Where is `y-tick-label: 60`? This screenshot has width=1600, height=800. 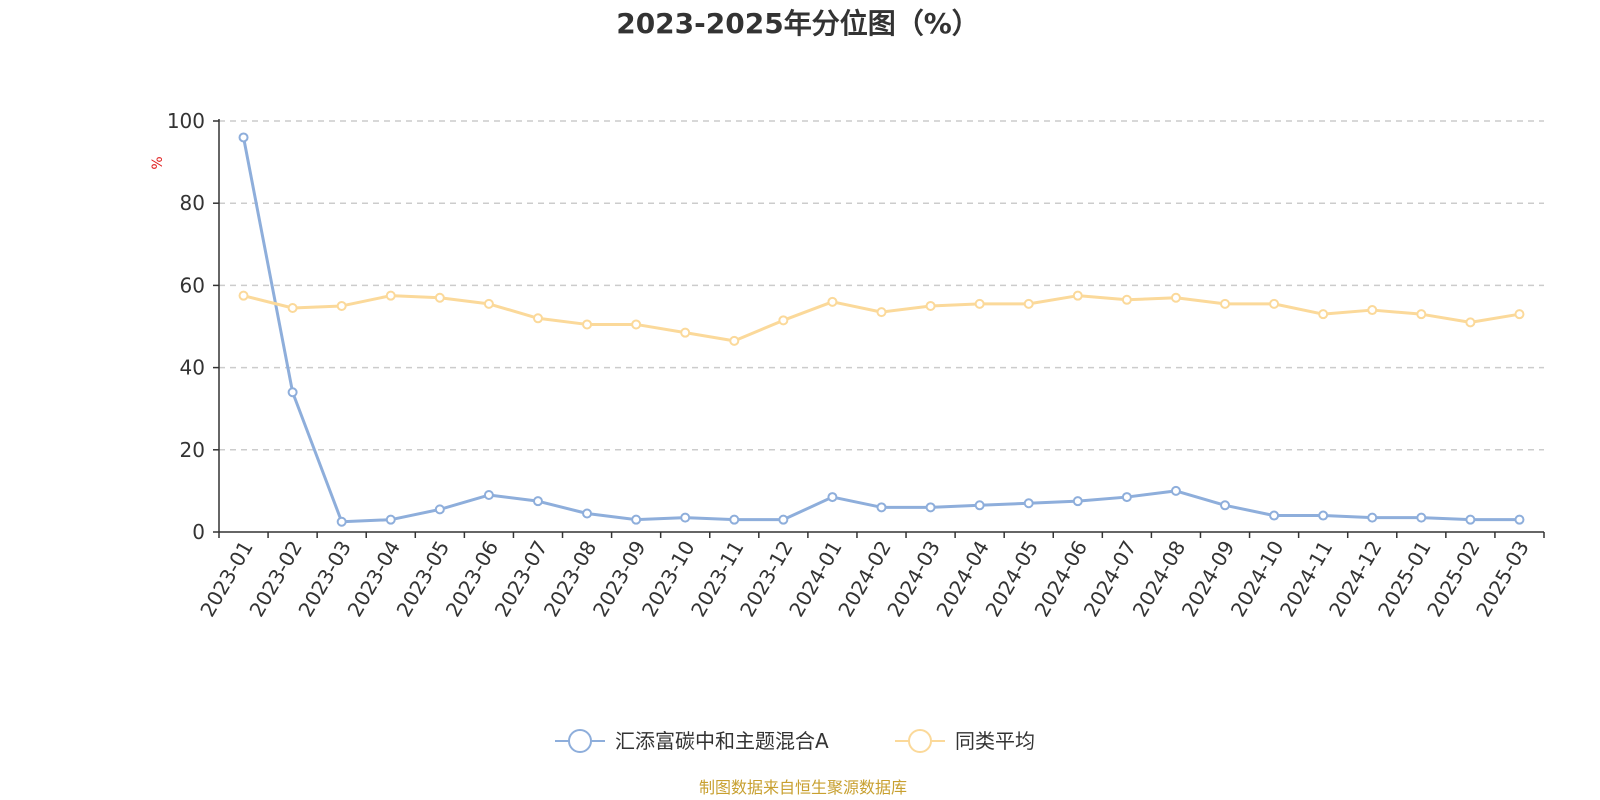
y-tick-label: 60 is located at coordinates (192, 285).